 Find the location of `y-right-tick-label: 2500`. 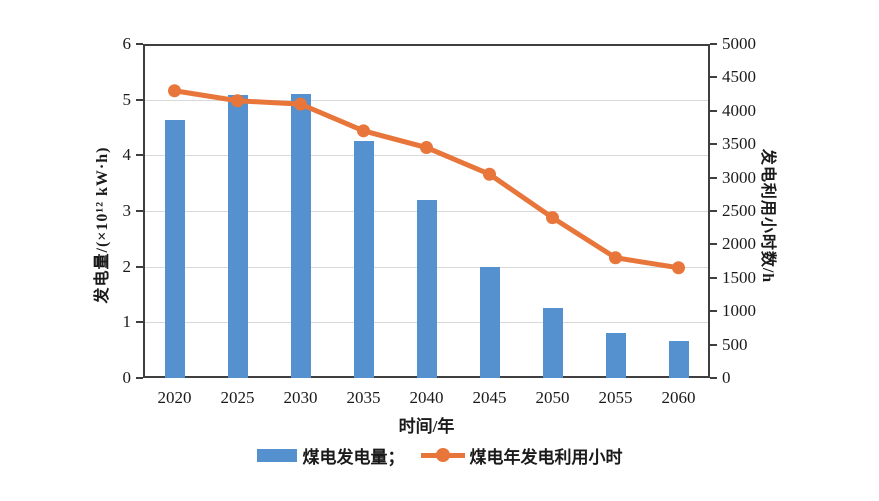

y-right-tick-label: 2500 is located at coordinates (739, 210).